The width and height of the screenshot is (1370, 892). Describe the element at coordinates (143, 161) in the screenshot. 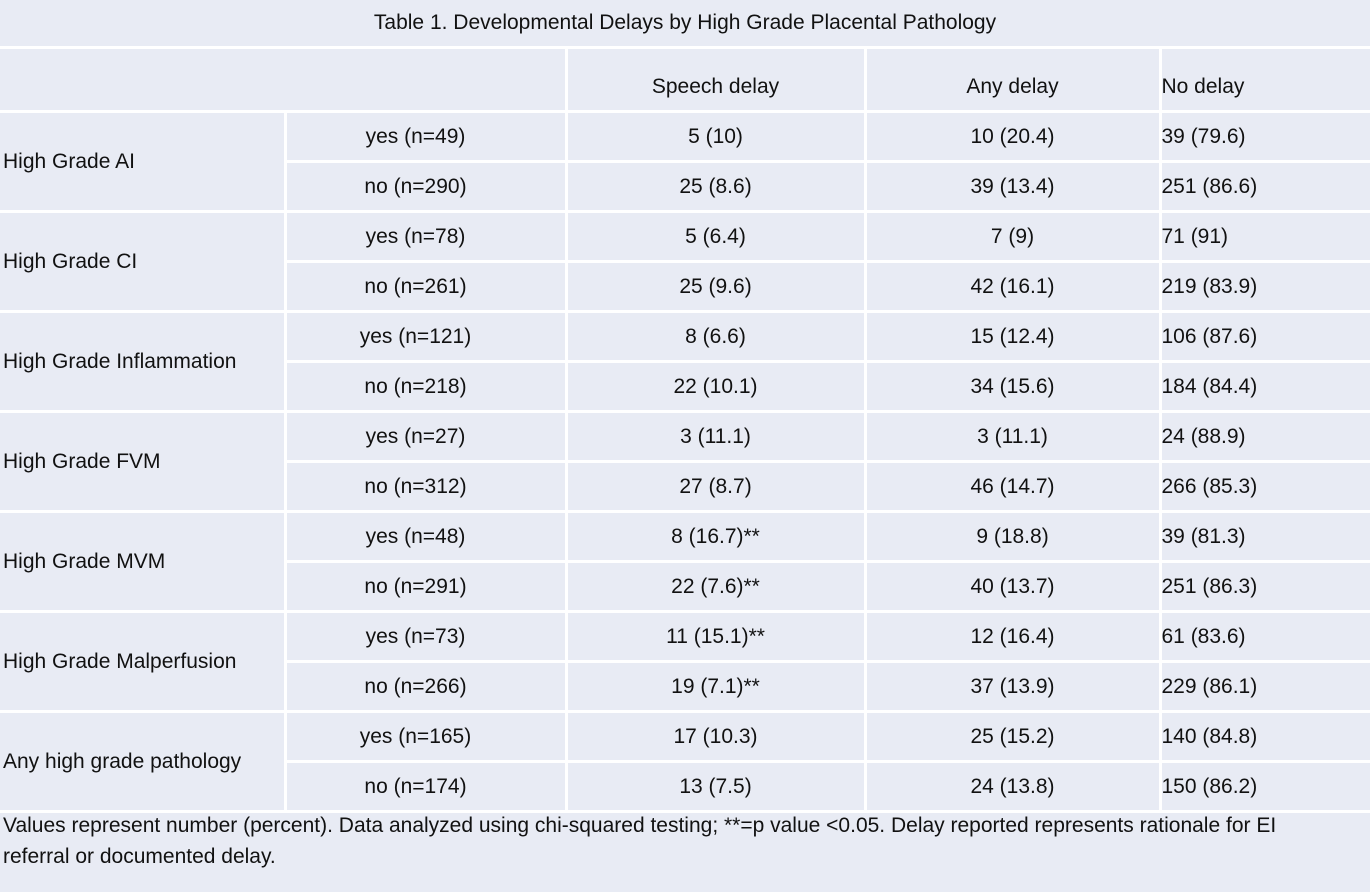

I see `group-label: High Grade AI` at that location.